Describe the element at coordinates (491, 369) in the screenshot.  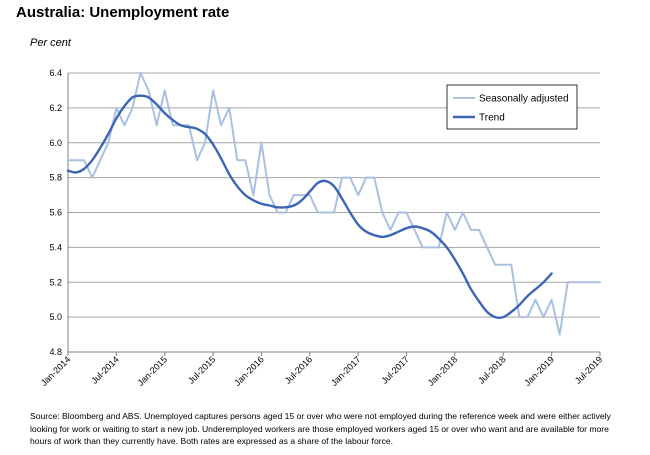
I see `x-tick-label: Jul-2018` at that location.